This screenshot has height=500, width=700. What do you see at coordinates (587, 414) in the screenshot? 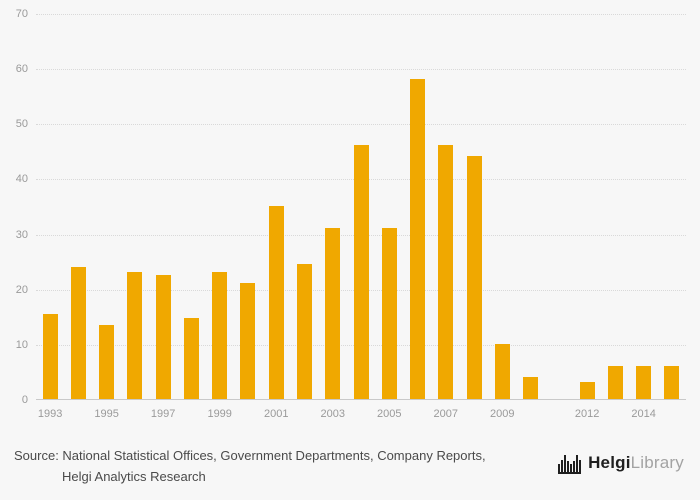
I see `x-axis-label-2012: 2012` at bounding box center [587, 414].